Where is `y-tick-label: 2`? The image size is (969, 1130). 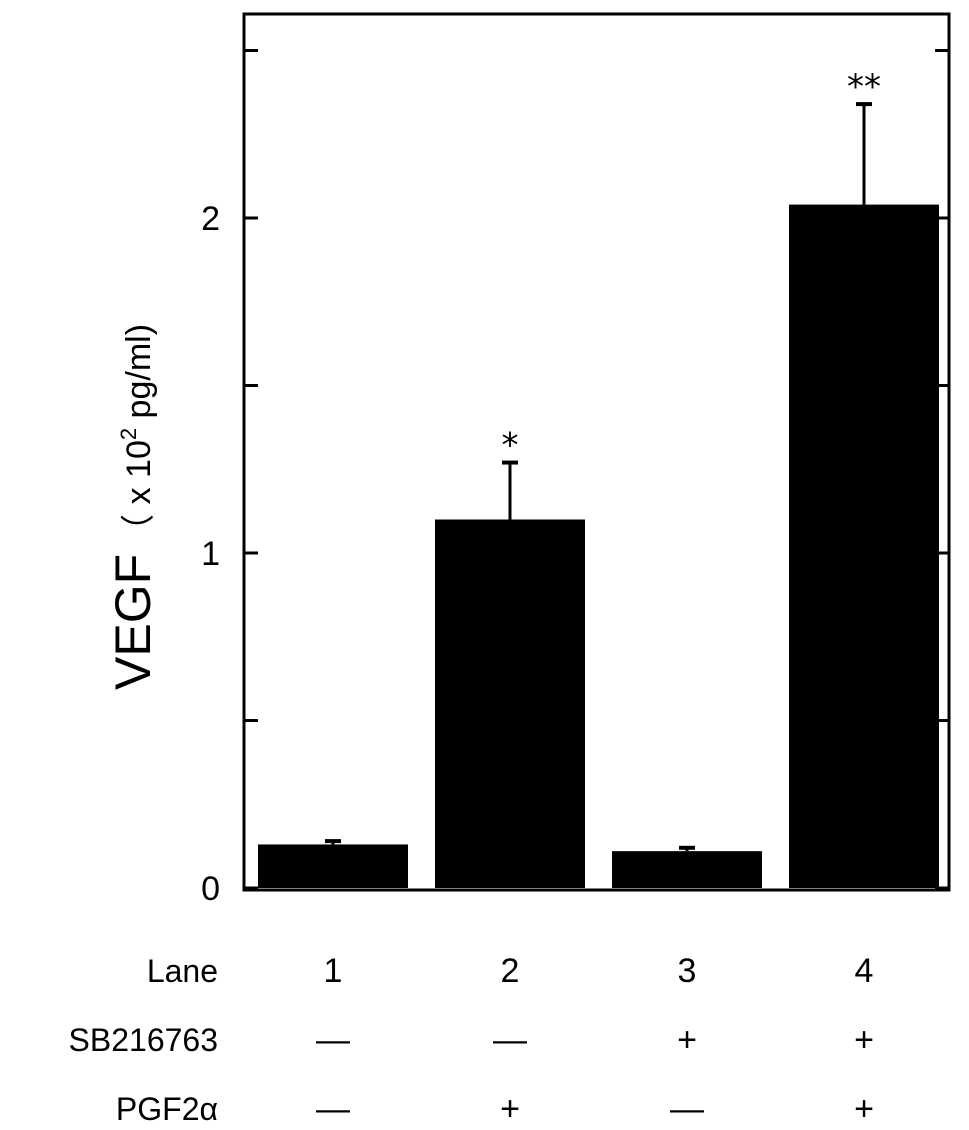 y-tick-label: 2 is located at coordinates (210, 219).